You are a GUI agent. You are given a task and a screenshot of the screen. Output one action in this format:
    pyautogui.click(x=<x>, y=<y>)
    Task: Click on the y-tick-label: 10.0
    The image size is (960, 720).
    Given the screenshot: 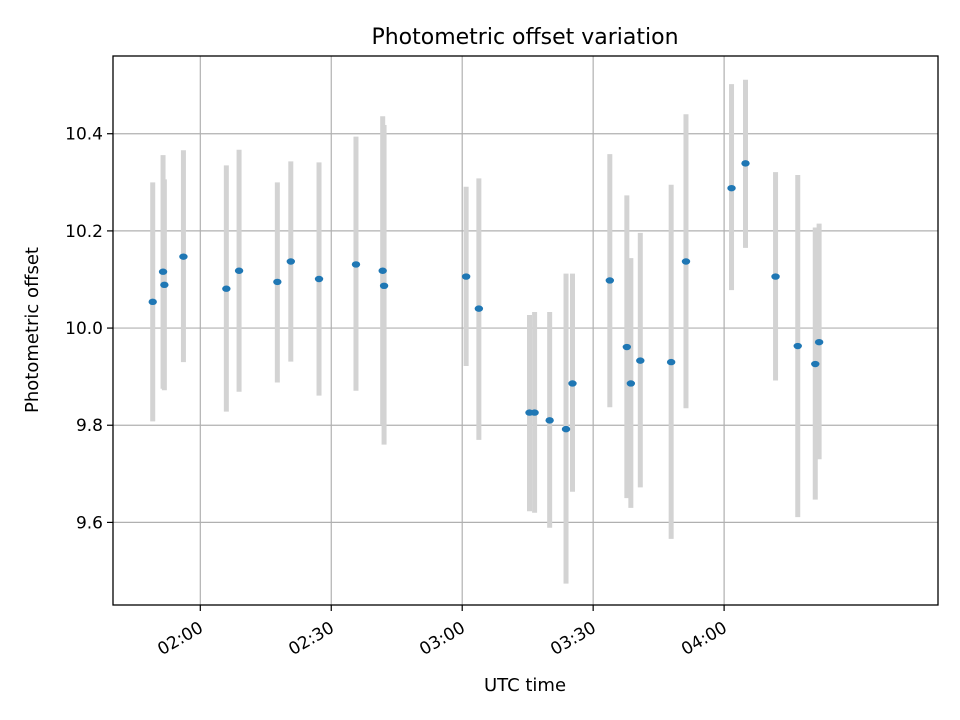 What is the action you would take?
    pyautogui.click(x=84, y=329)
    